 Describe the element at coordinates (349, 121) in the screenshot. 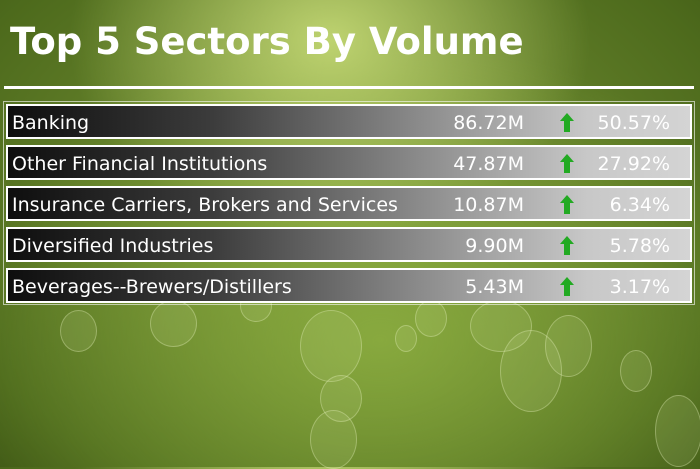

I see `list-item: Banking 86.72M 50.57%` at that location.